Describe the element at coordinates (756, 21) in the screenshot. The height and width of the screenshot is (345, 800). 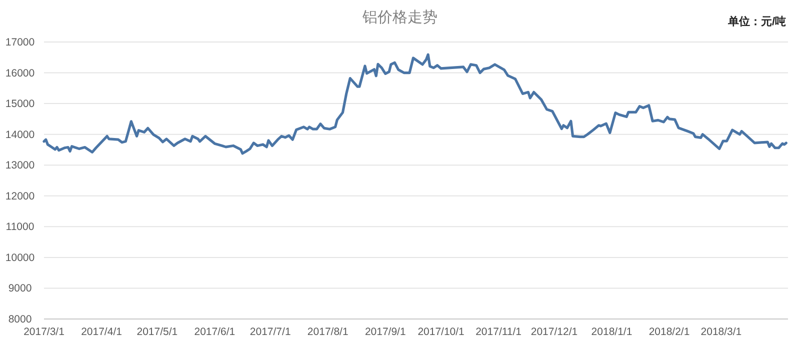
I see `text: 单位：元/吨` at that location.